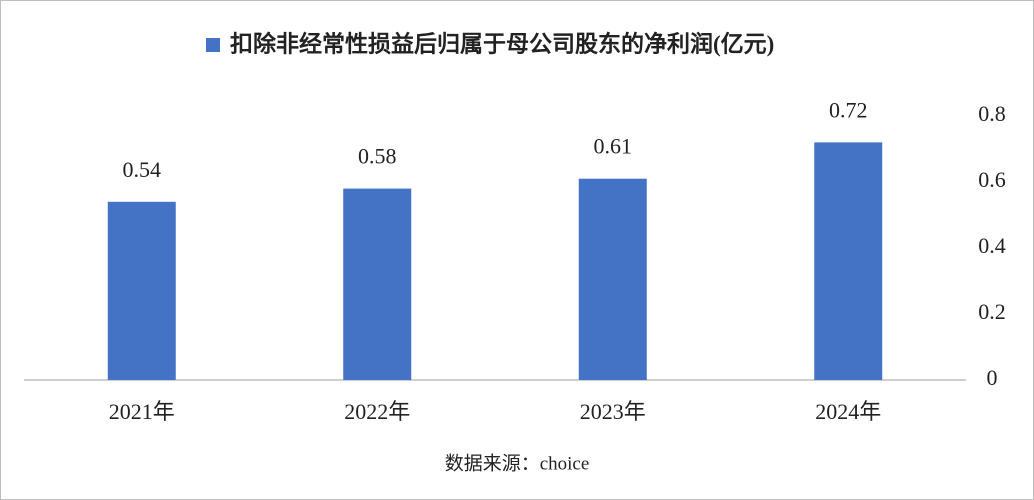 Image resolution: width=1034 pixels, height=500 pixels. I want to click on x-tick-label: 2024年, so click(848, 411).